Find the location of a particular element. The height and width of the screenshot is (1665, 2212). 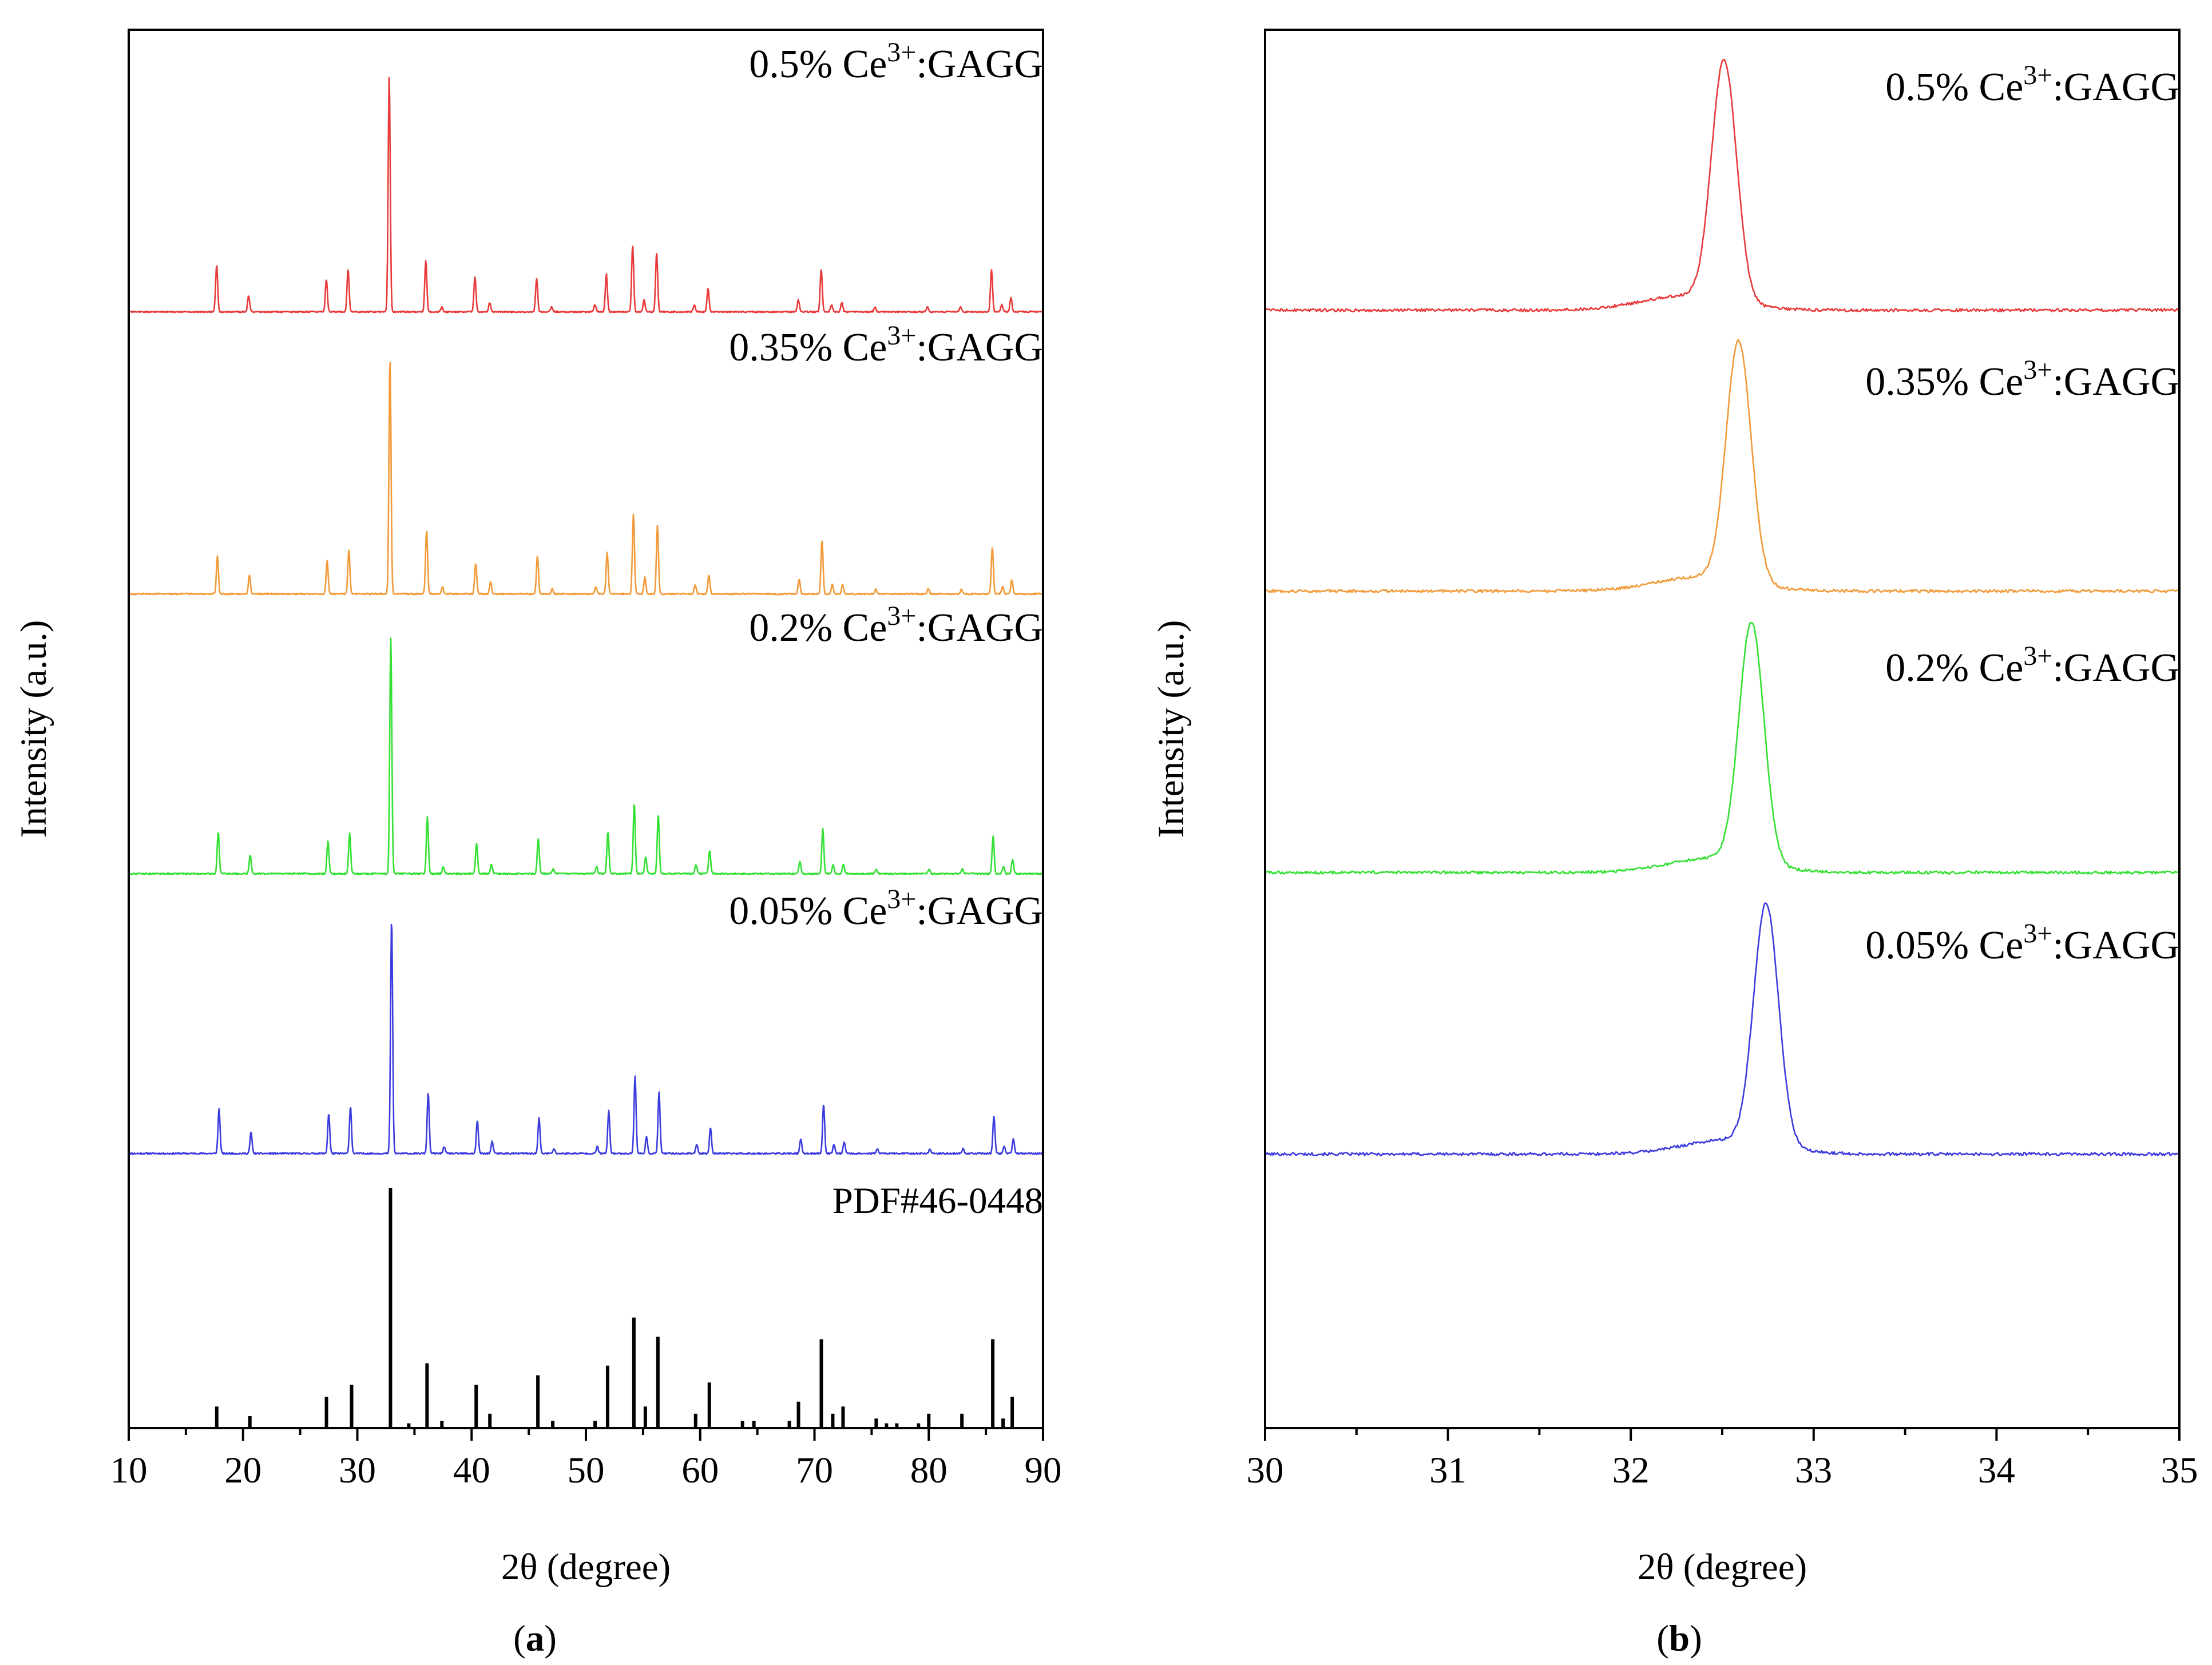

panel-a-caption: (a) is located at coordinates (535, 1638).